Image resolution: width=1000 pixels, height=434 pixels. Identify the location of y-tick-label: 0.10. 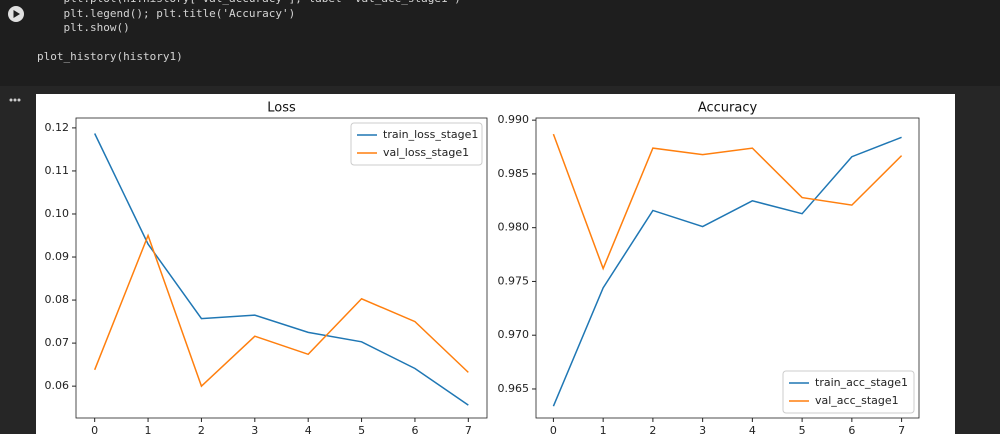
(57, 213).